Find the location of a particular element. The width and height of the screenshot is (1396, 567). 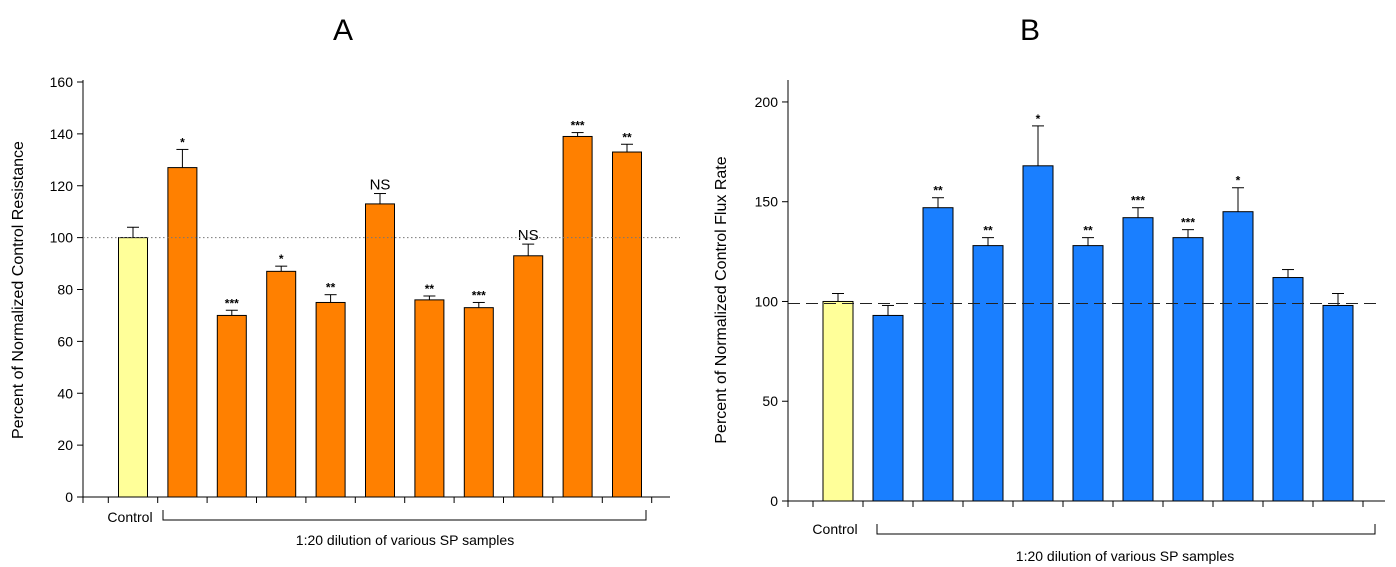

panel-b-y-tick-label: 50 is located at coordinates (770, 401).